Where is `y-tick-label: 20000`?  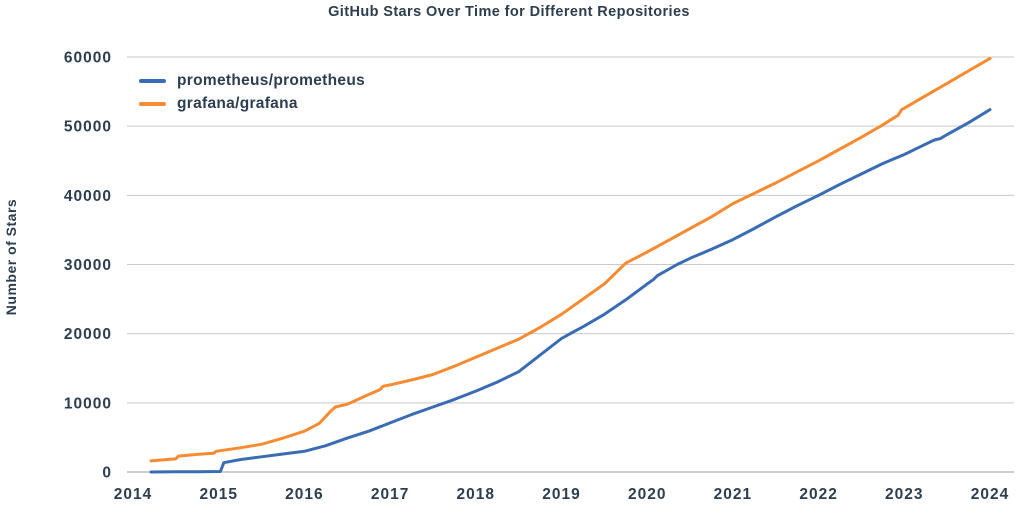 y-tick-label: 20000 is located at coordinates (88, 334).